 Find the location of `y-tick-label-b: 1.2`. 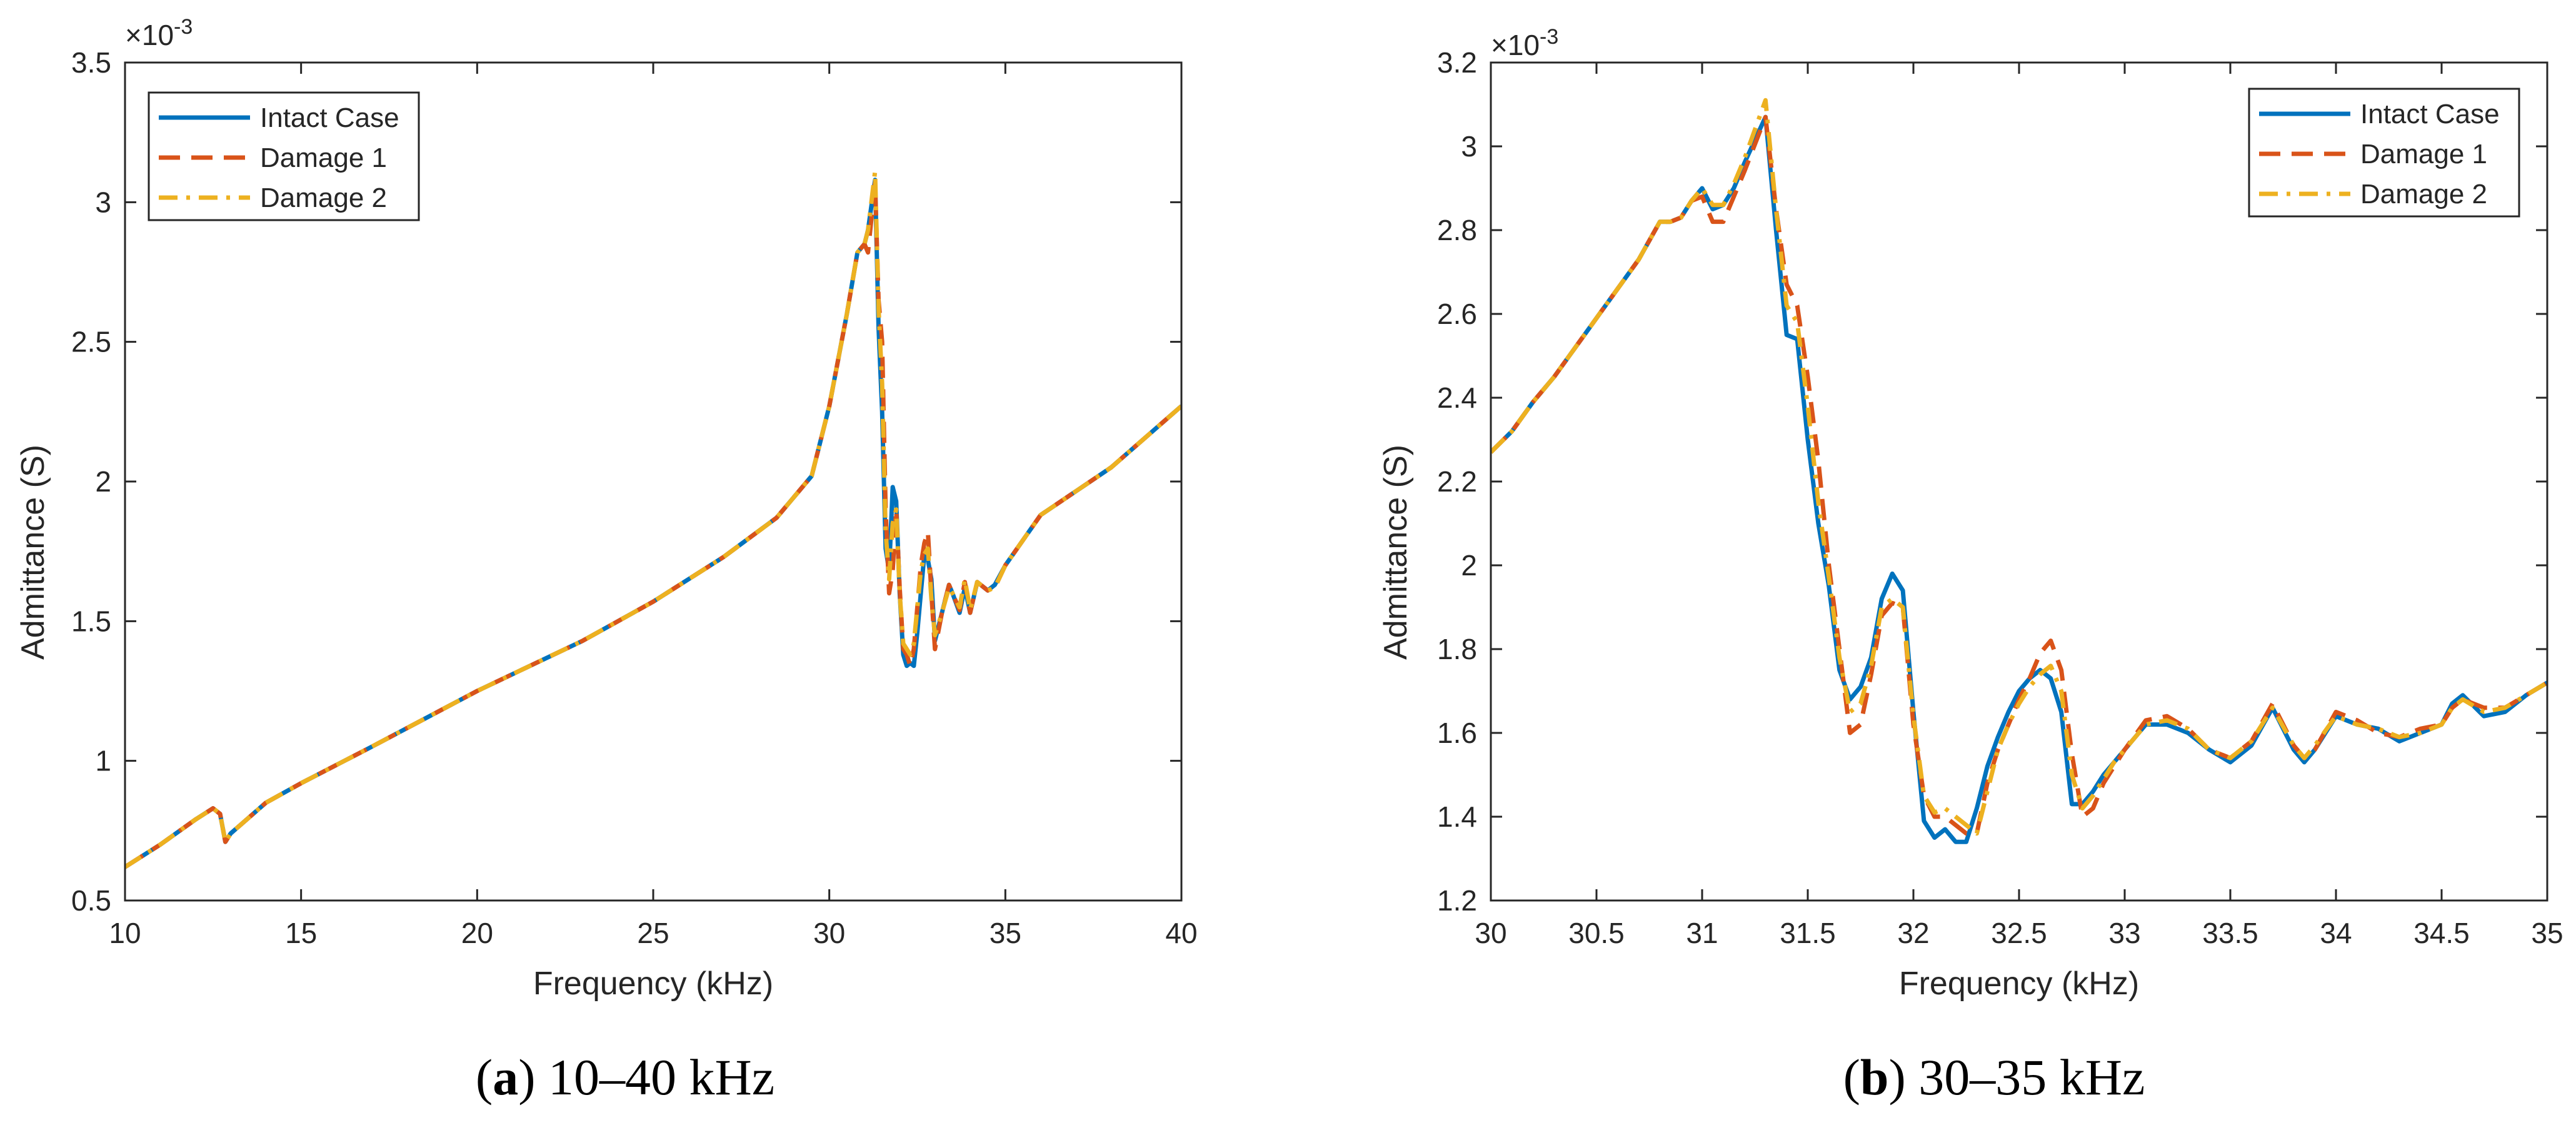

y-tick-label-b: 1.2 is located at coordinates (1457, 900).